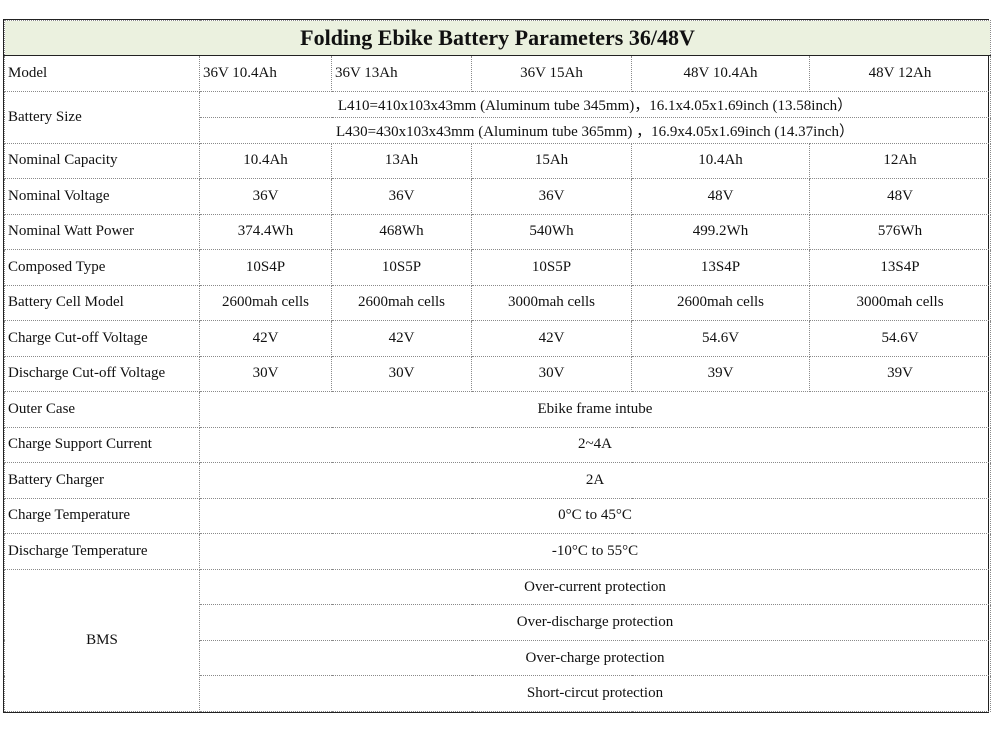  What do you see at coordinates (265, 267) in the screenshot?
I see `table-cell: 10S4P` at bounding box center [265, 267].